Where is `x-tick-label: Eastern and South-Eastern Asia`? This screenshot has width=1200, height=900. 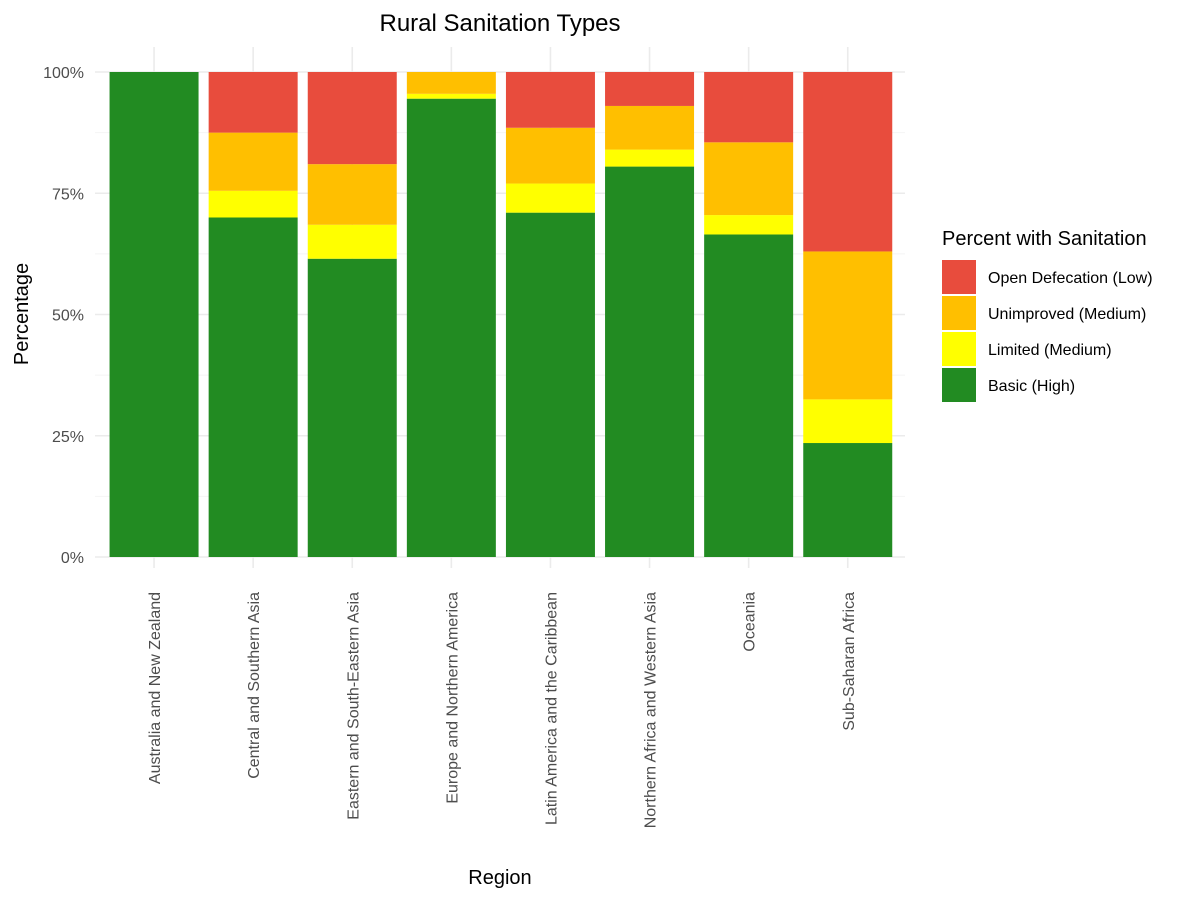
x-tick-label: Eastern and South-Eastern Asia is located at coordinates (353, 706).